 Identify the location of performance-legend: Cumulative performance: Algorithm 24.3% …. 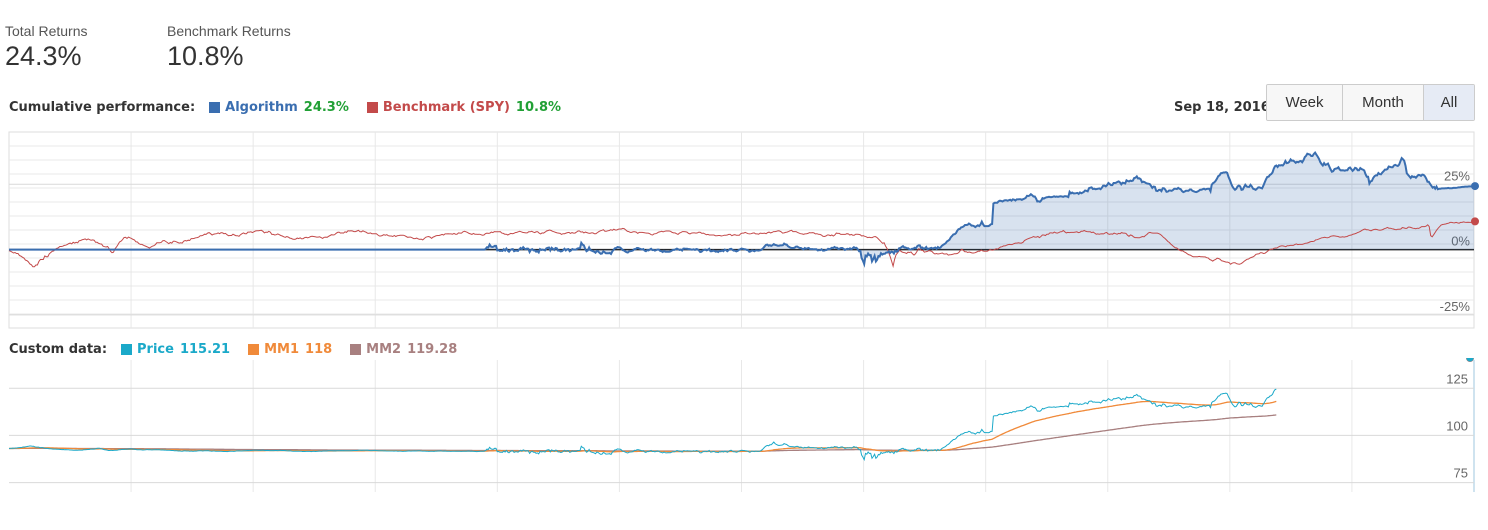
(294, 107).